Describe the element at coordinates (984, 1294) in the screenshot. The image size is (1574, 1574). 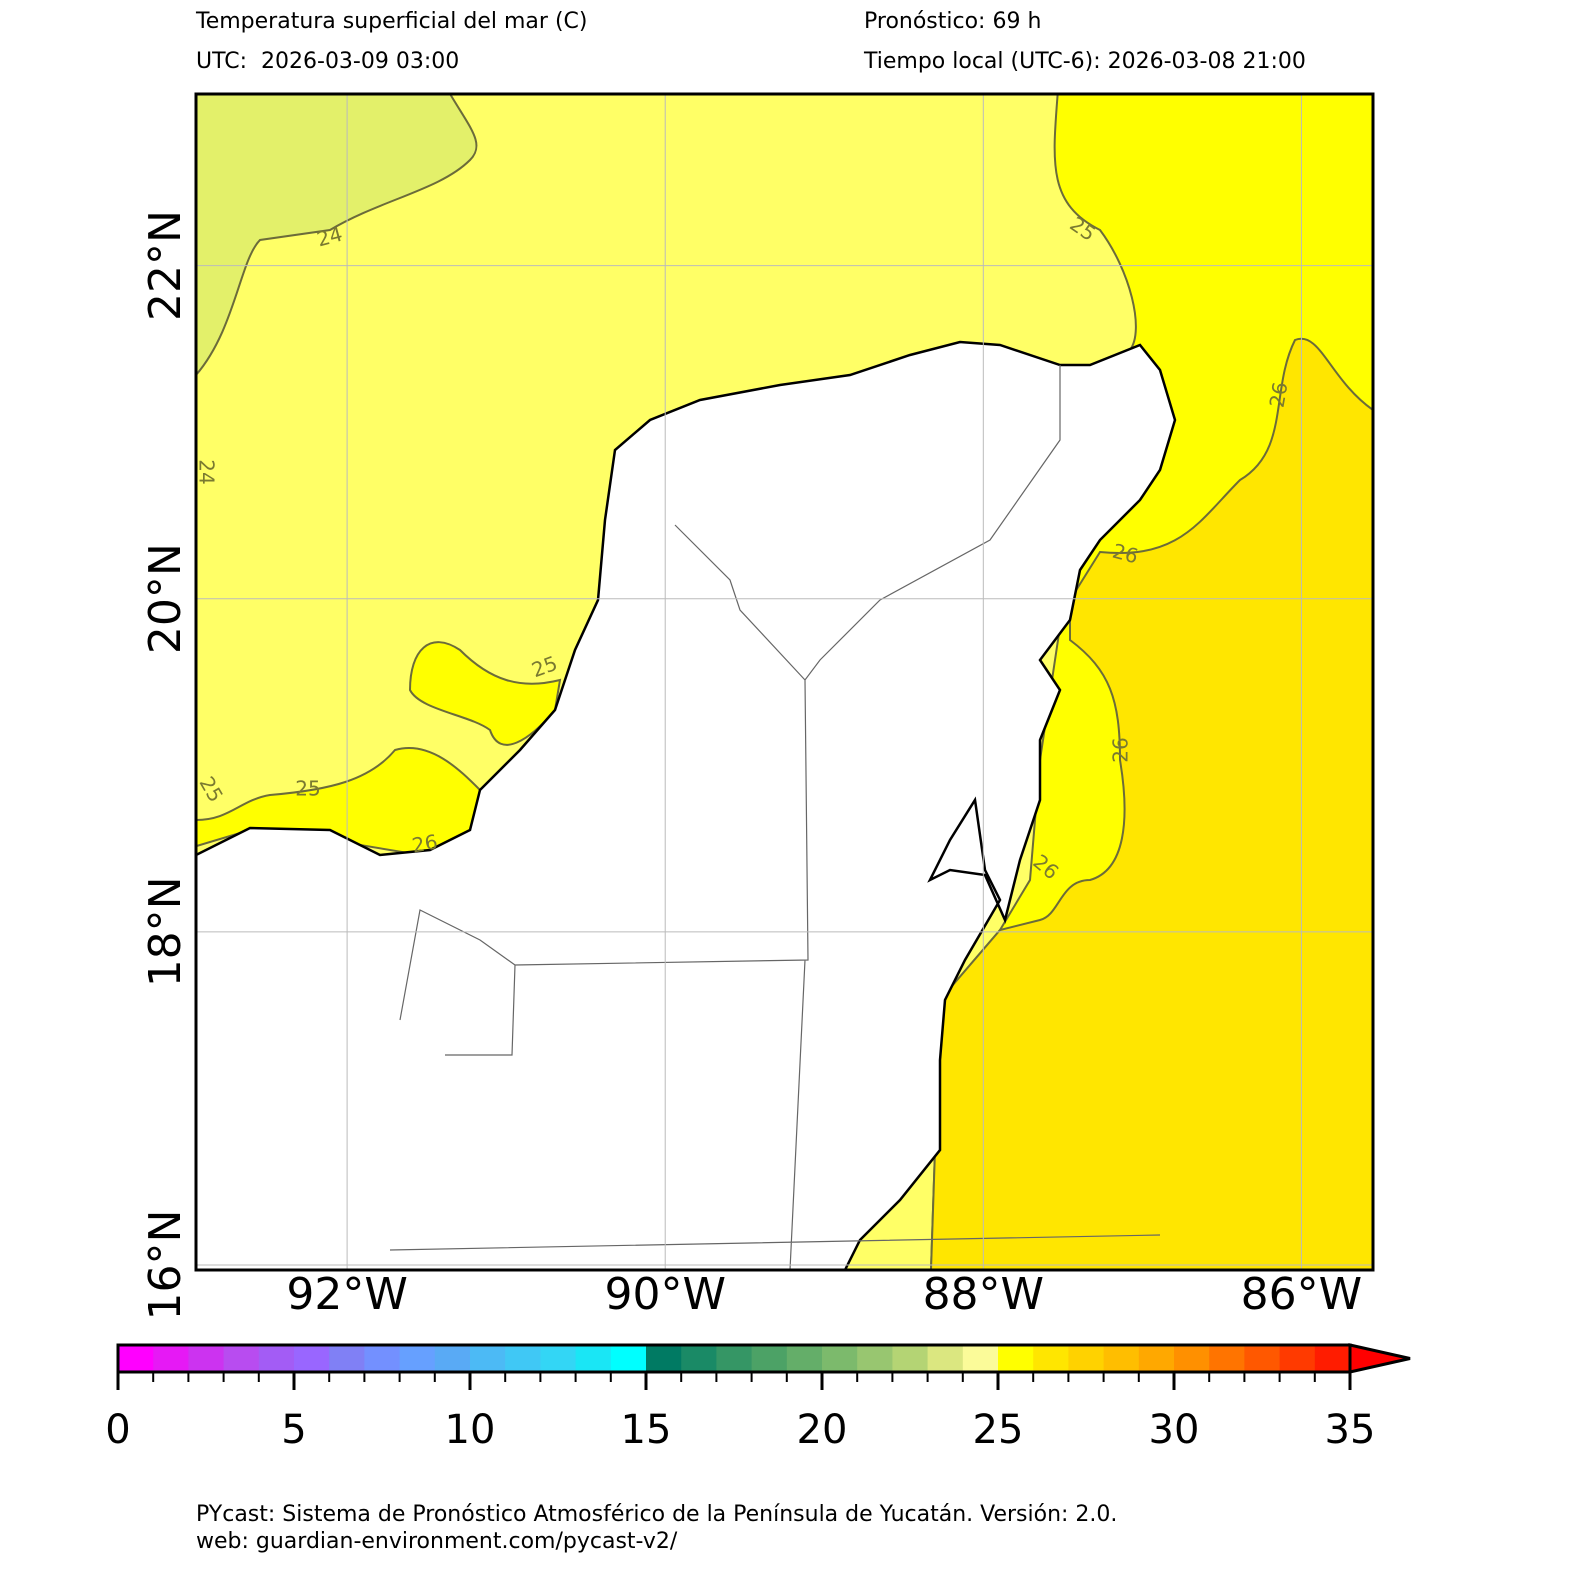
I see `x-tick-label: 88°W` at that location.